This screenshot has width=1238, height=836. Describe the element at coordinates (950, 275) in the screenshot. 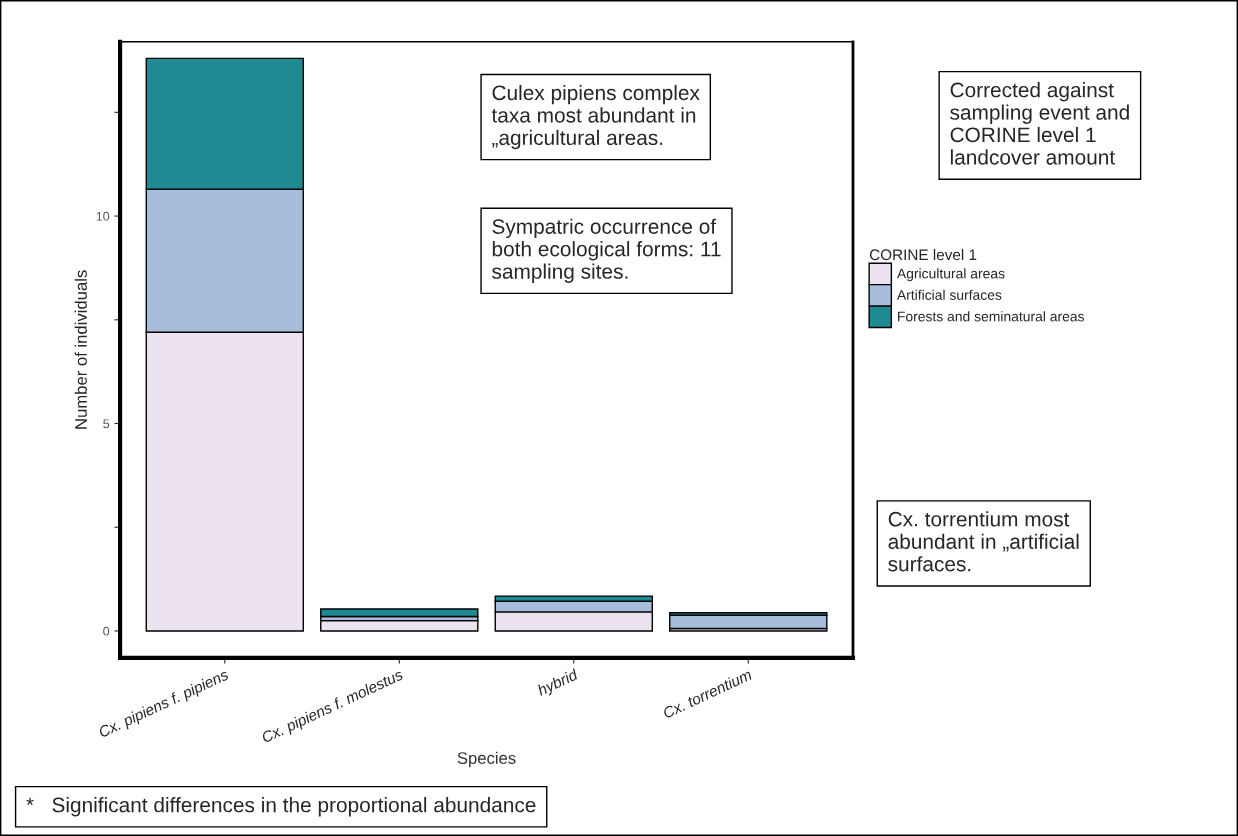

I see `legend-label: Agricultural areas` at that location.